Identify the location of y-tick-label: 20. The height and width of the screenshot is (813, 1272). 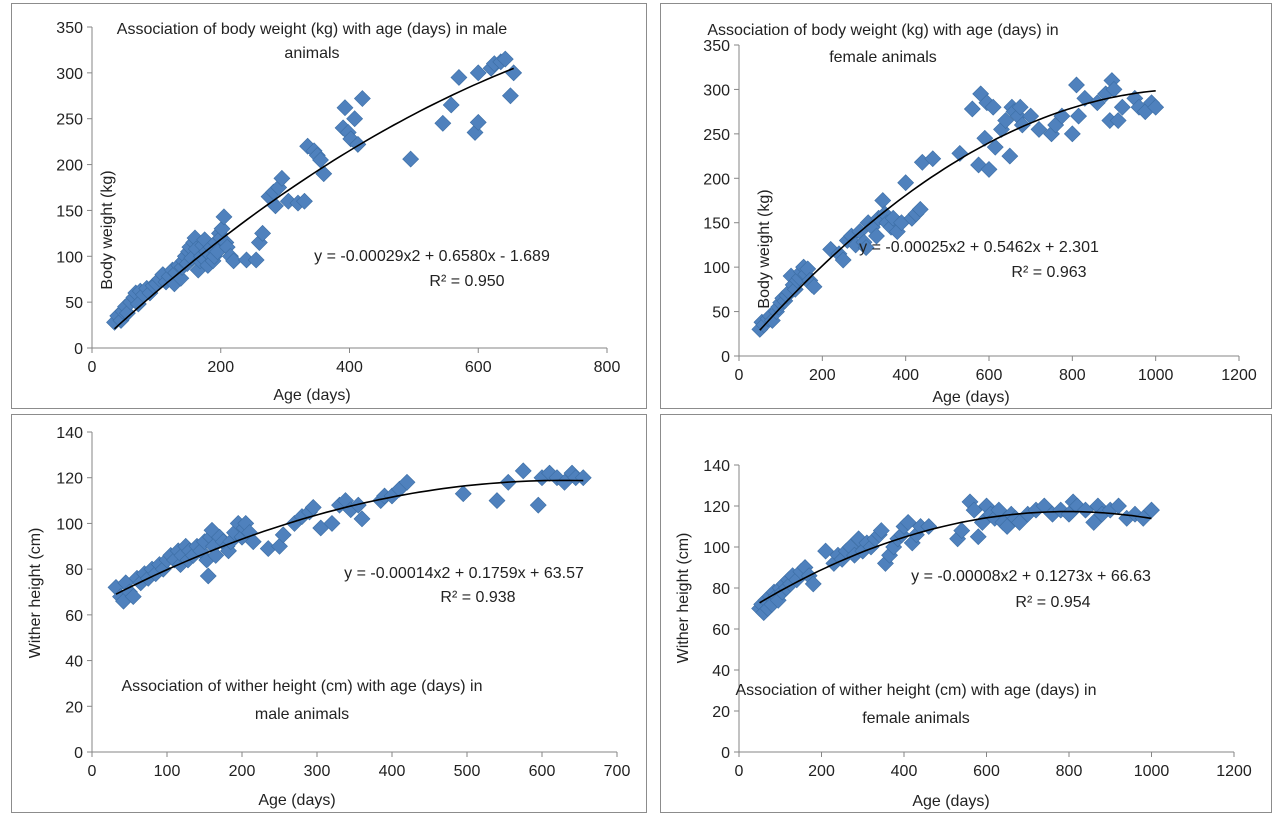
(74, 707).